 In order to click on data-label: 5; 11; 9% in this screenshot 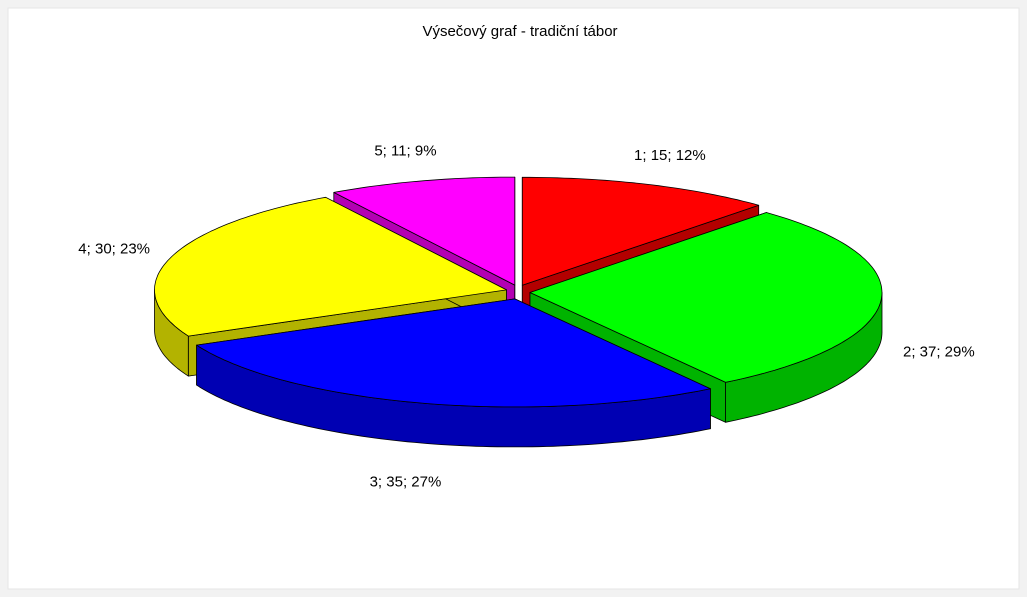, I will do `click(405, 150)`.